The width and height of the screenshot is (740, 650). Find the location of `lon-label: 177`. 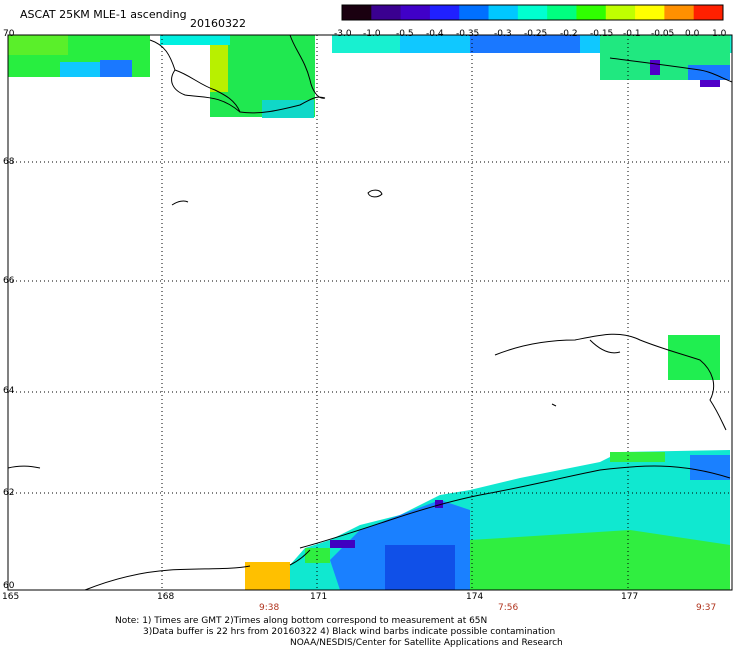

lon-label: 177 is located at coordinates (630, 597).